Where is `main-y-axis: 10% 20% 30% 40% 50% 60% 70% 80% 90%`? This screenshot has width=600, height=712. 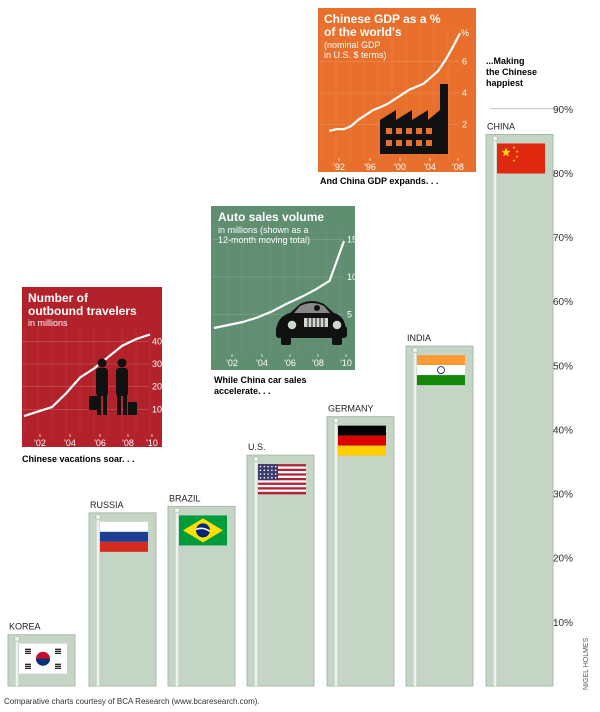
main-y-axis: 10% 20% 30% 40% 50% 60% 70% 80% 90% is located at coordinates (563, 367).